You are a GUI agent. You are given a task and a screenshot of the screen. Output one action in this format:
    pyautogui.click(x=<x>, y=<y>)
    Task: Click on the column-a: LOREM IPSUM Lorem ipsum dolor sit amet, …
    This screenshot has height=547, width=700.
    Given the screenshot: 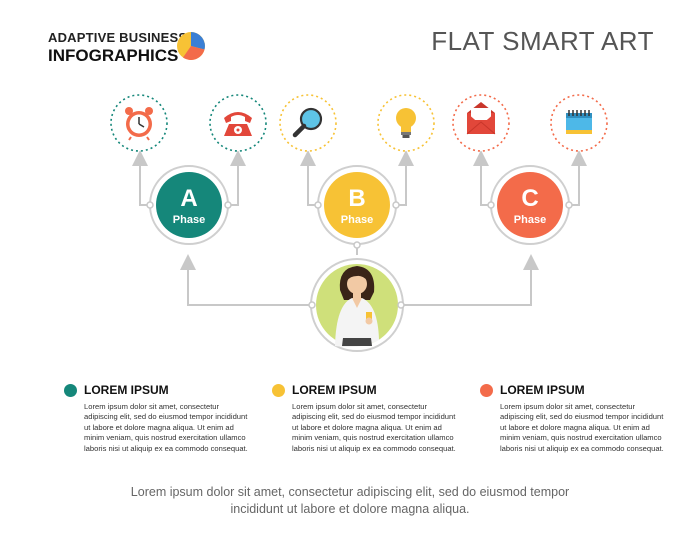 What is the action you would take?
    pyautogui.click(x=159, y=418)
    